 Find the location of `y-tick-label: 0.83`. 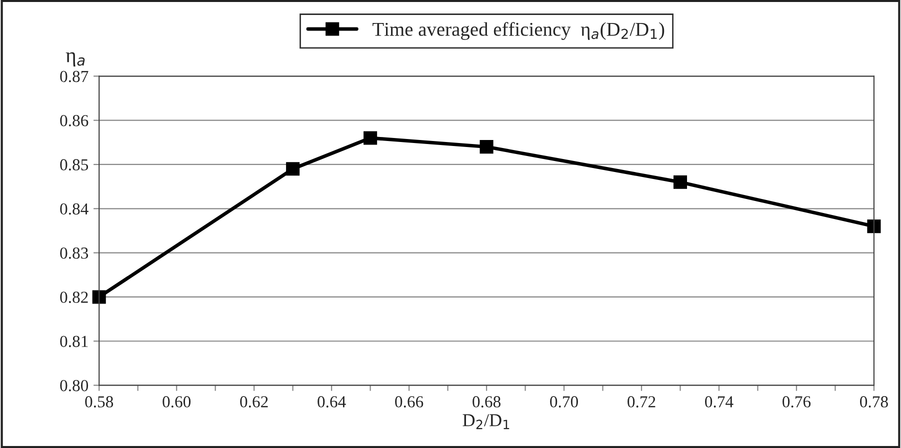

y-tick-label: 0.83 is located at coordinates (74, 253).